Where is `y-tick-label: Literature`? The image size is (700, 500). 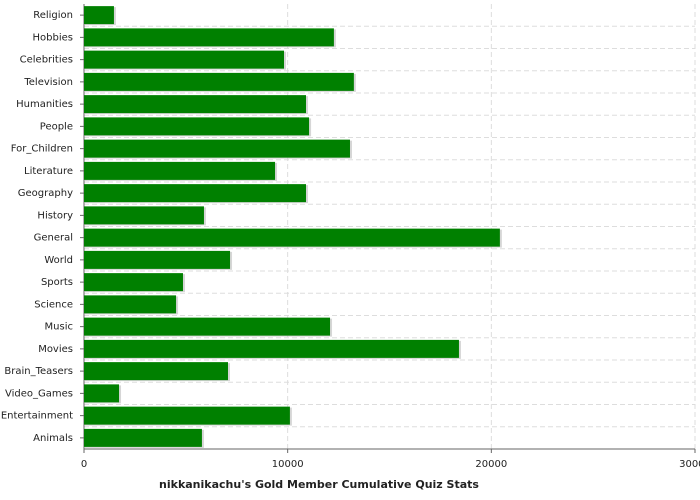 y-tick-label: Literature is located at coordinates (48, 171).